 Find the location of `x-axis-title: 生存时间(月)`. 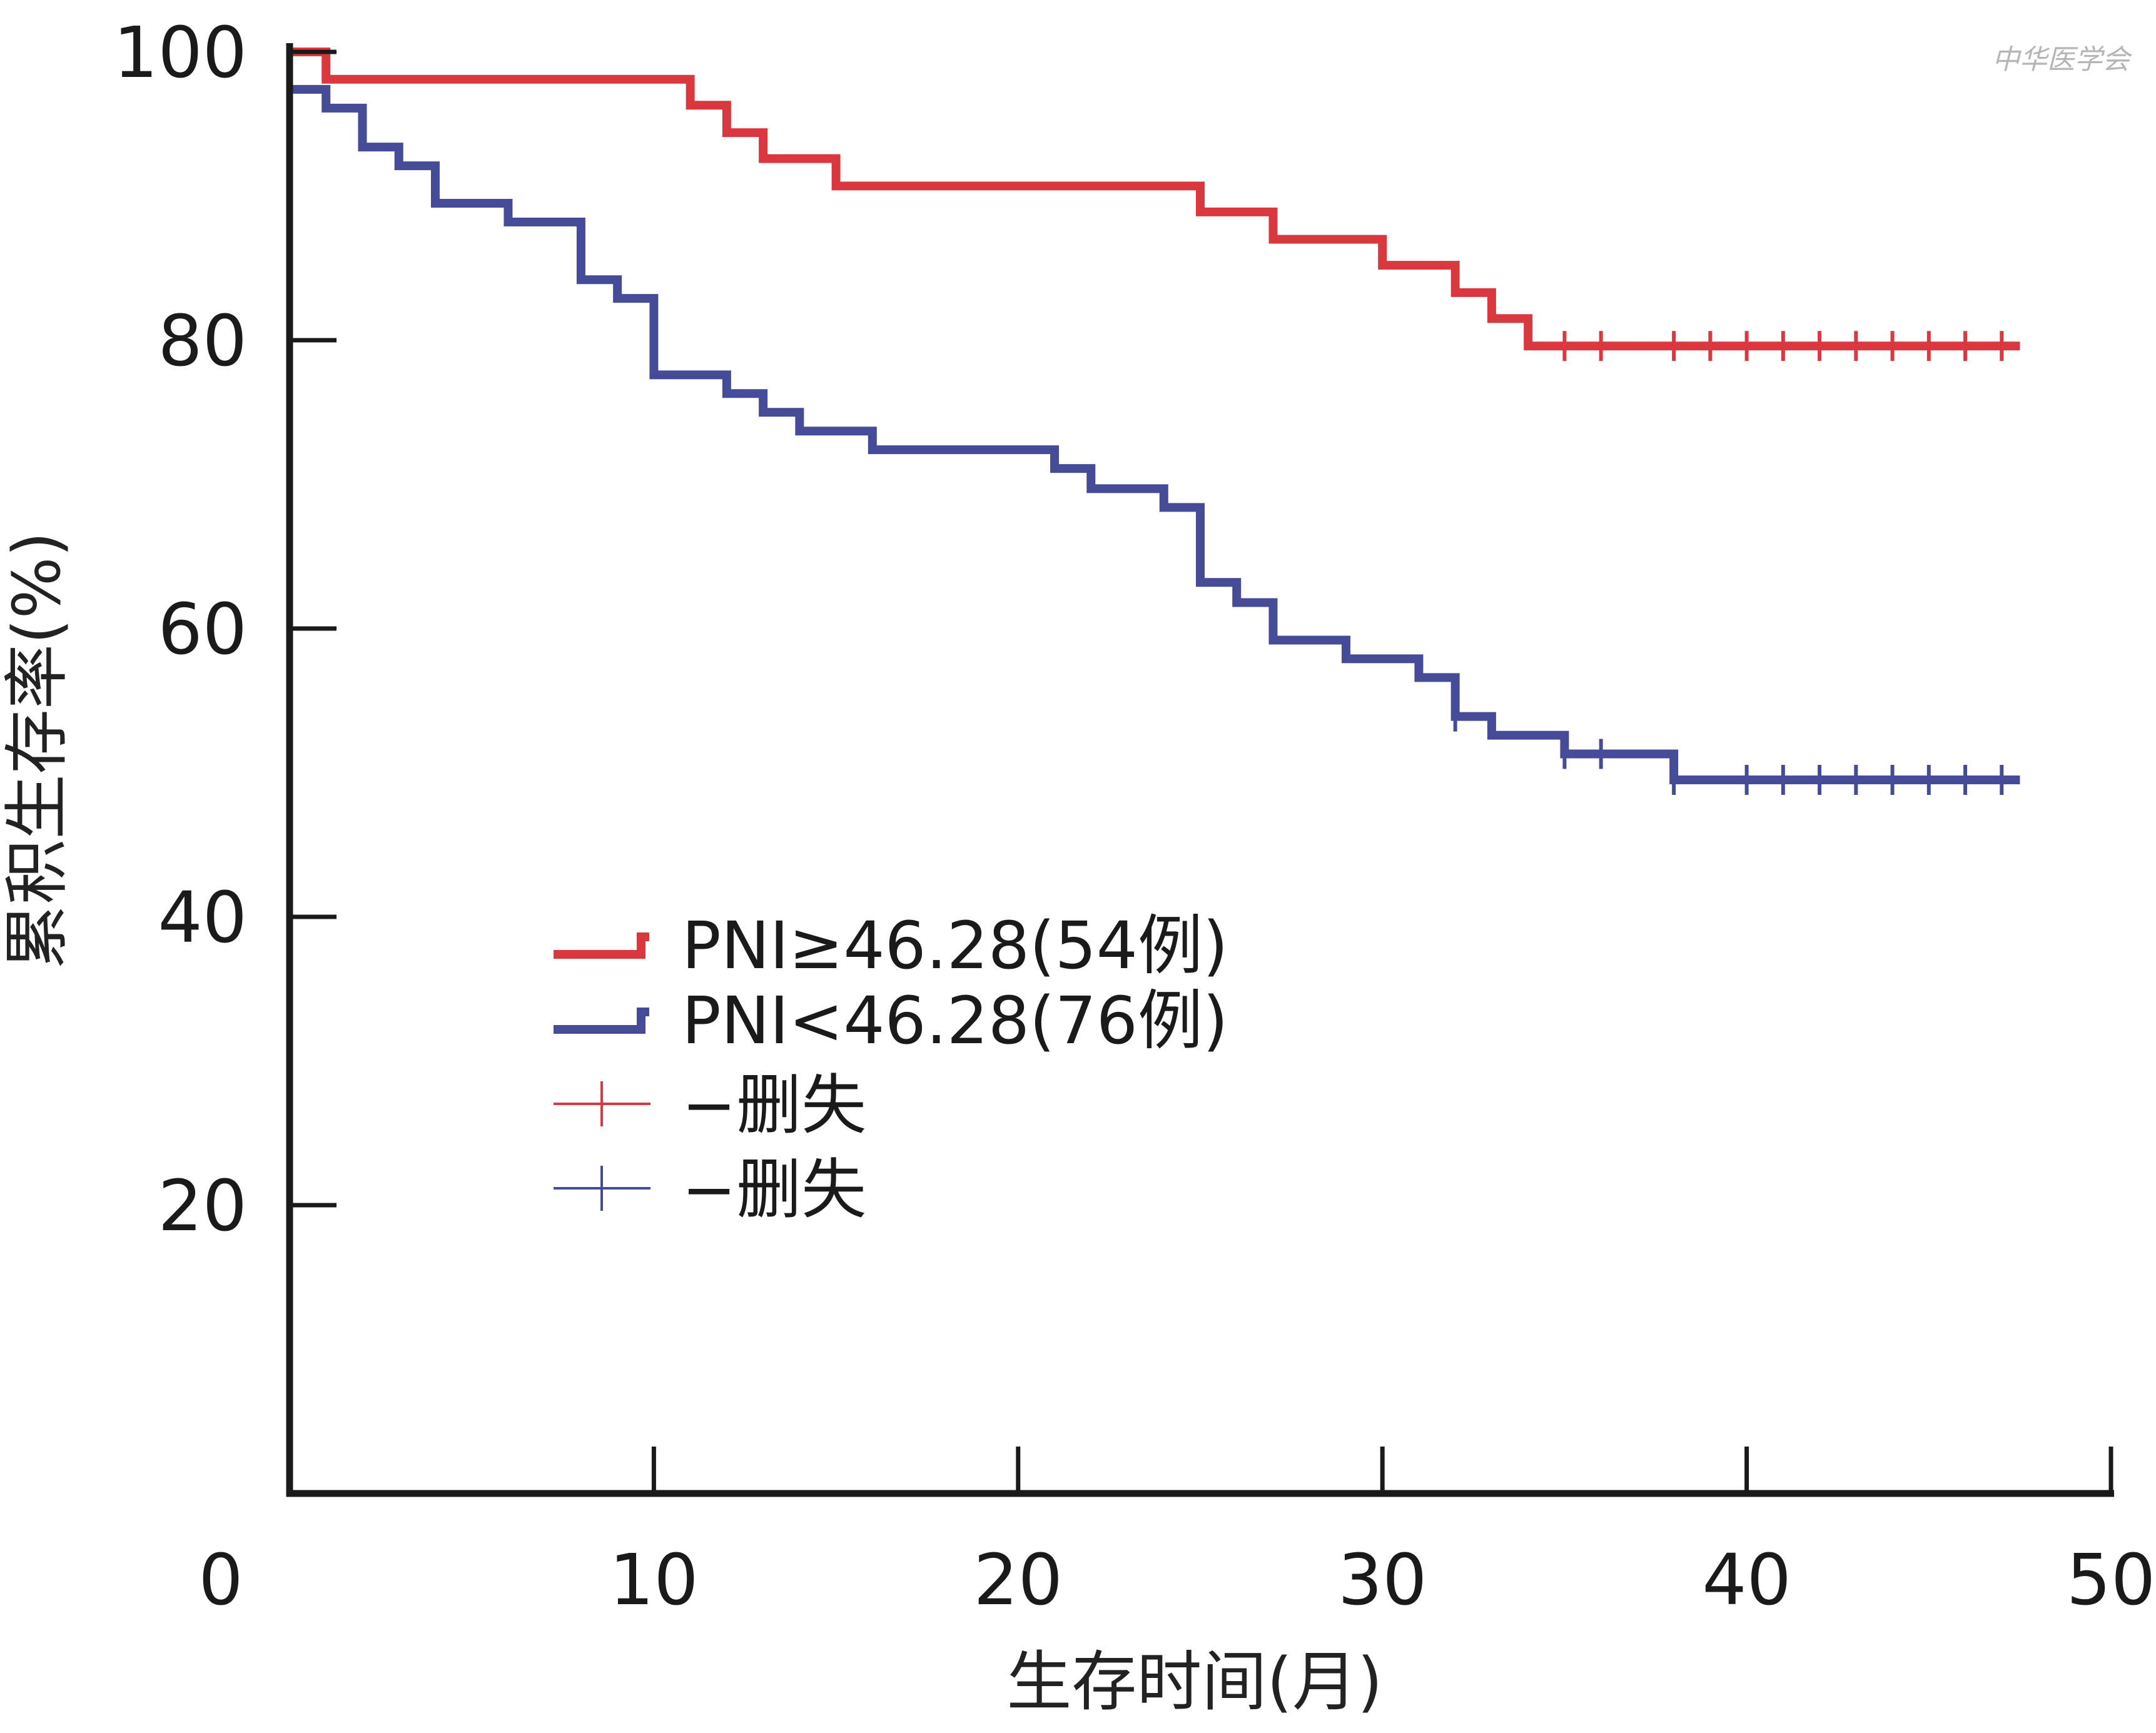

x-axis-title: 生存时间(月) is located at coordinates (1194, 1682).